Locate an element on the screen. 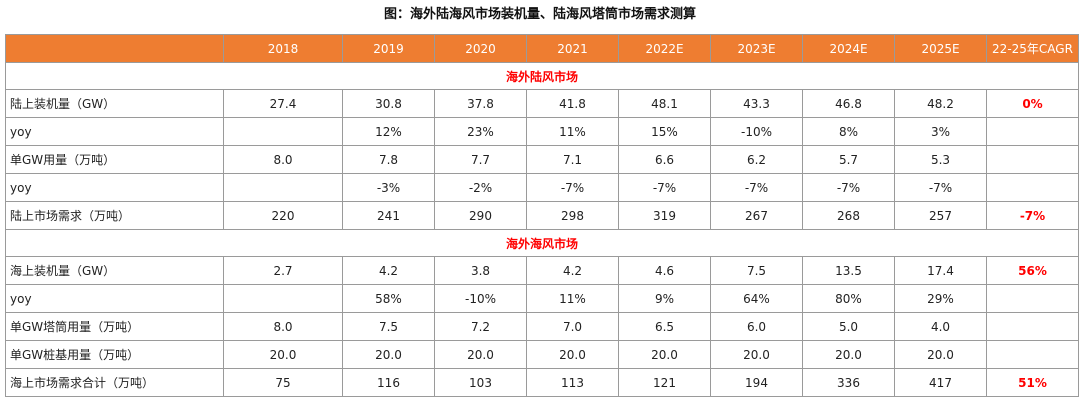  table-cell: 5.3 is located at coordinates (940, 159).